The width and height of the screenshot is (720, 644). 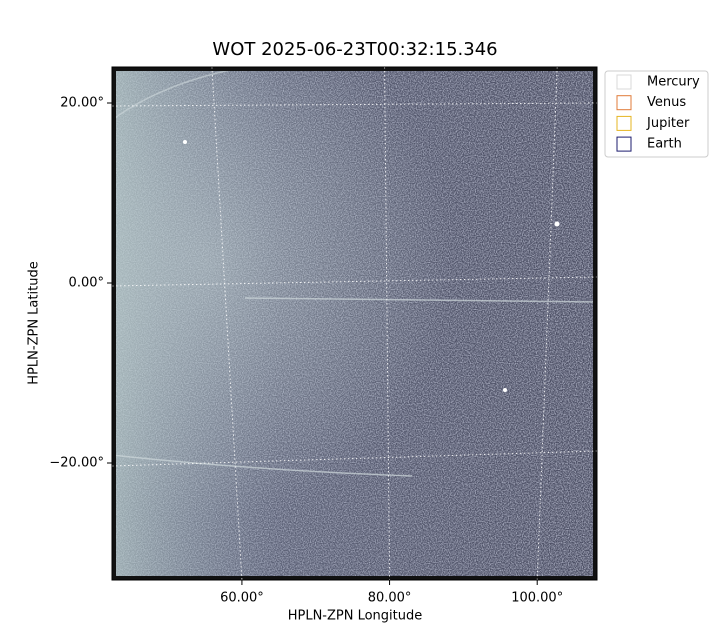 I want to click on legend: Mercury Venus Jupiter Earth, so click(x=656, y=114).